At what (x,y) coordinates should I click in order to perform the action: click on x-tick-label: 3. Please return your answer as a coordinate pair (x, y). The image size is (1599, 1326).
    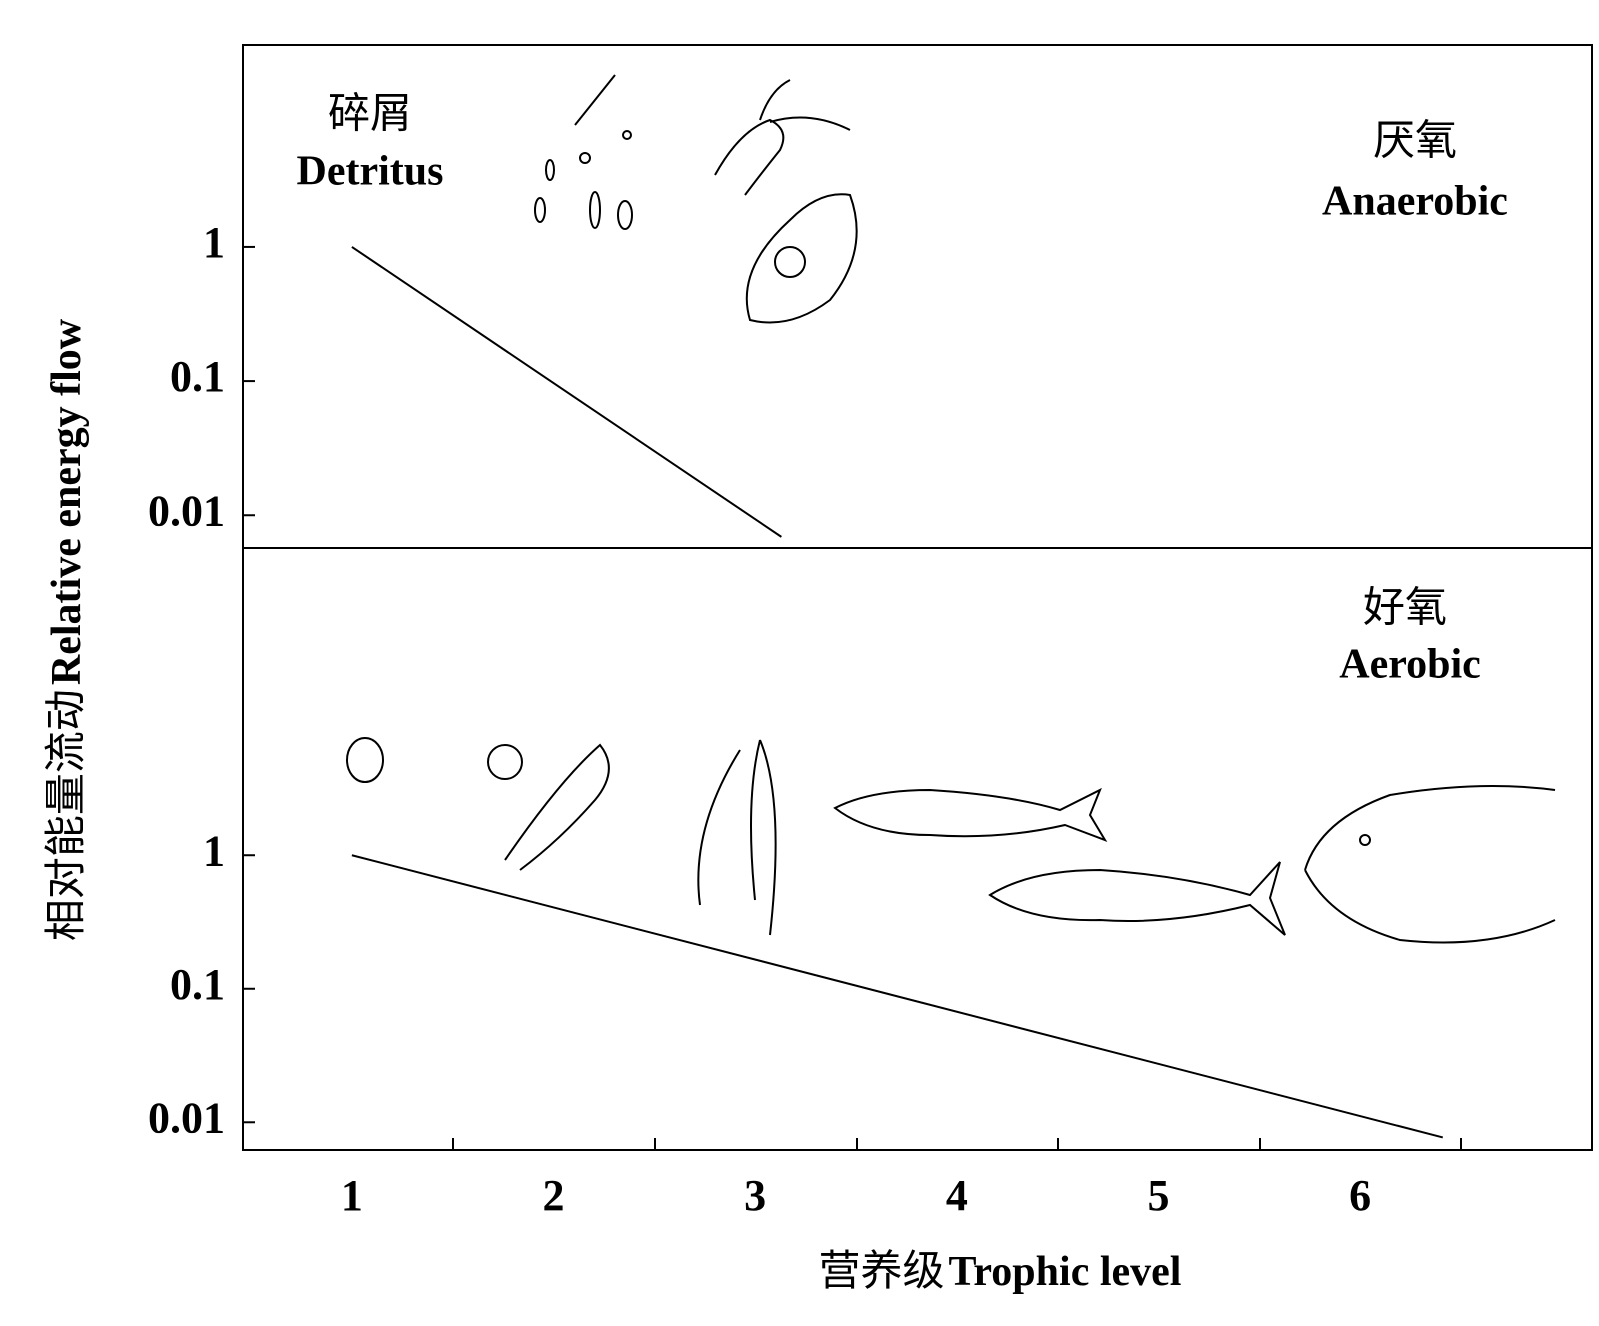
    Looking at the image, I should click on (755, 1195).